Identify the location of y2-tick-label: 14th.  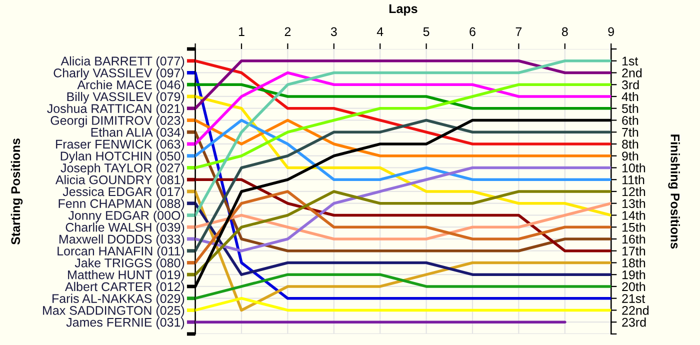
(634, 215).